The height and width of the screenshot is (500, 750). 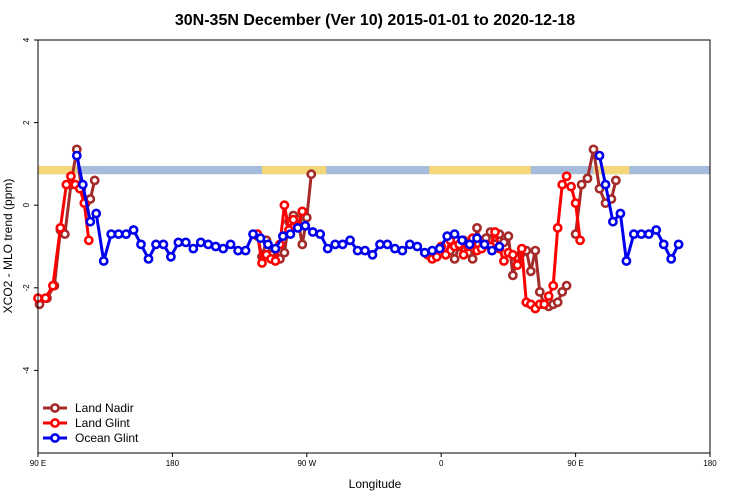 What do you see at coordinates (102, 423) in the screenshot?
I see `legend-label-1: Land Glint` at bounding box center [102, 423].